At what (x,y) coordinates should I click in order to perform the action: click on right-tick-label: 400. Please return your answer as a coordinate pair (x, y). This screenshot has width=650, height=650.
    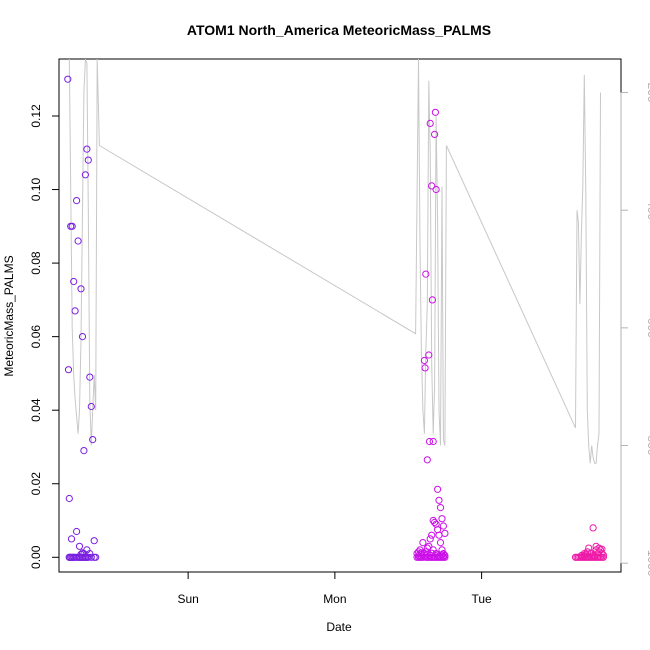
    Looking at the image, I should click on (647, 210).